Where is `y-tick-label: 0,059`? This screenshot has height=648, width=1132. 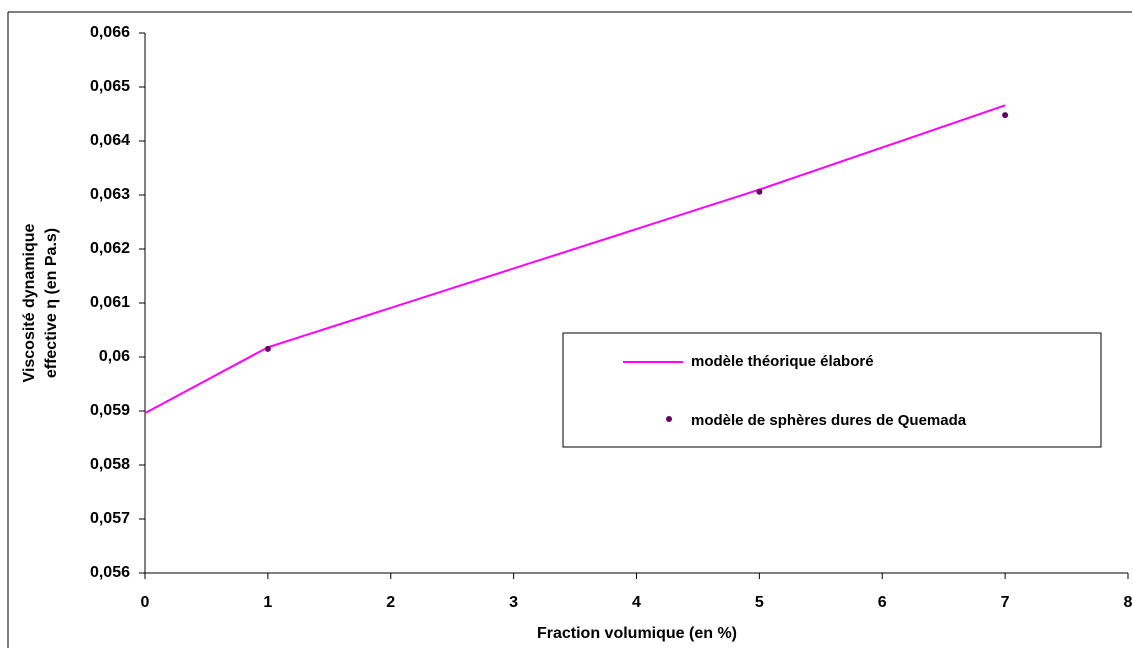 y-tick-label: 0,059 is located at coordinates (110, 410).